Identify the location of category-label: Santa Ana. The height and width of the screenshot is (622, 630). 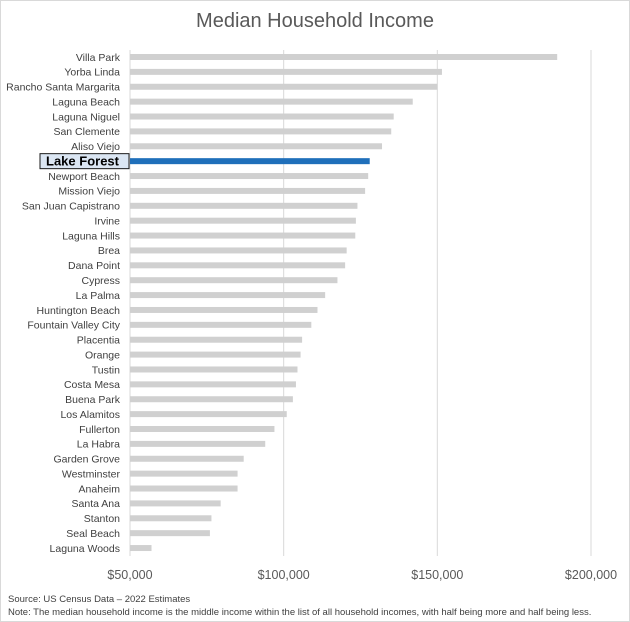
(96, 504).